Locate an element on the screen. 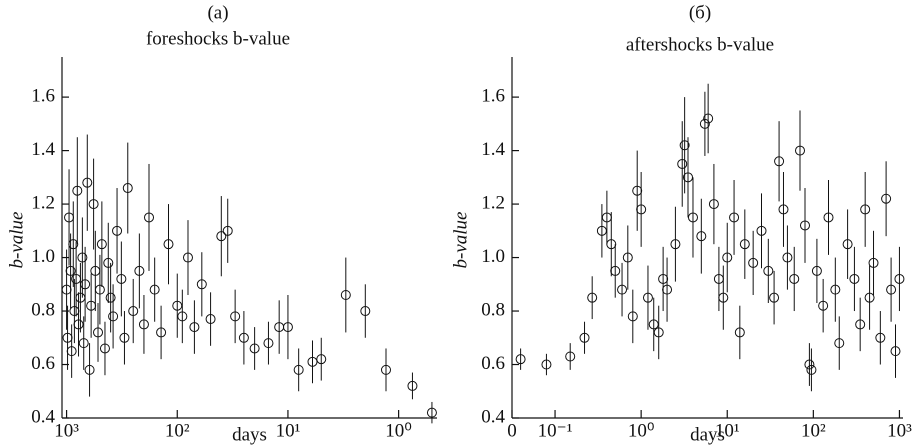  x-tick-label: 10⁻¹ is located at coordinates (555, 430).